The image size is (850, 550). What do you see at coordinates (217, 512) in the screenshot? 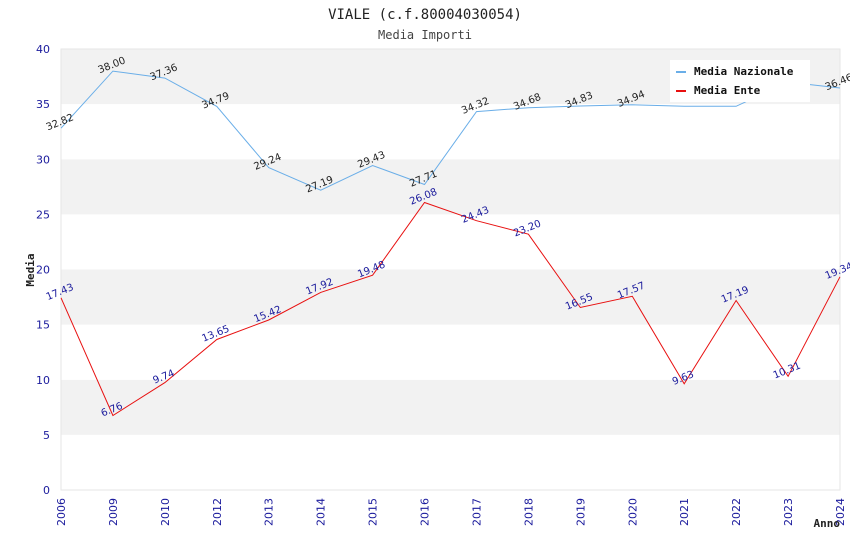
I see `x-tick-label: 2012` at bounding box center [217, 512].